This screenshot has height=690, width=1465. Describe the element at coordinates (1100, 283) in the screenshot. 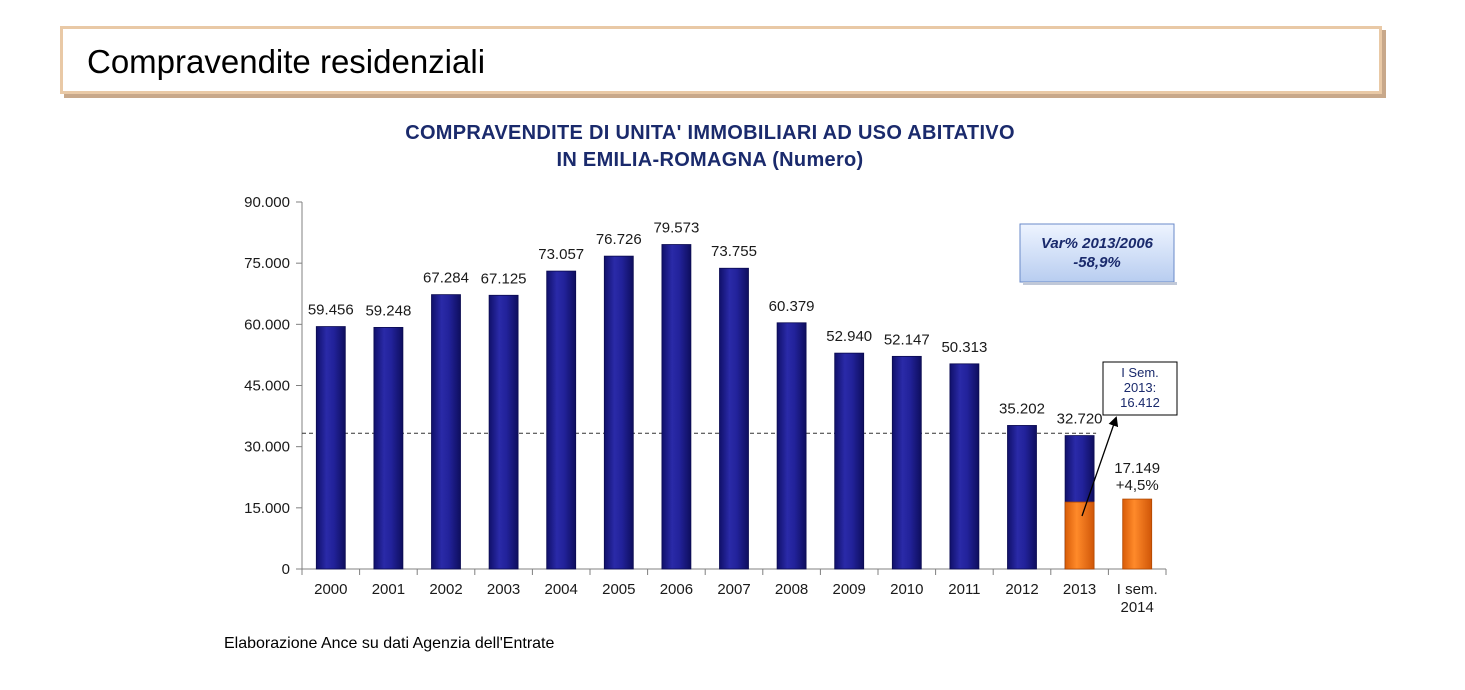

I see `variation-box-shadow` at that location.